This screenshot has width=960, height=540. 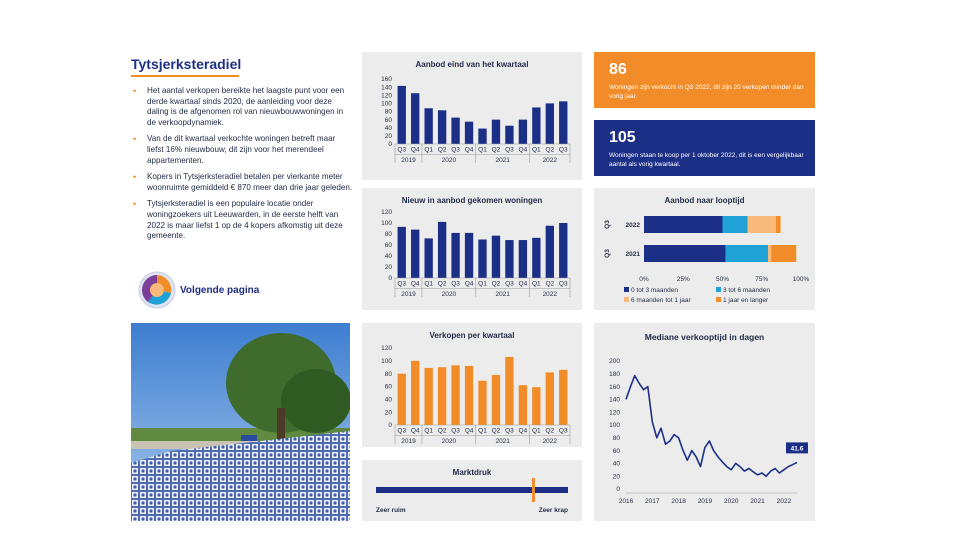 What do you see at coordinates (472, 200) in the screenshot?
I see `chart-title: Nieuw in aanbod gekomen woningen` at bounding box center [472, 200].